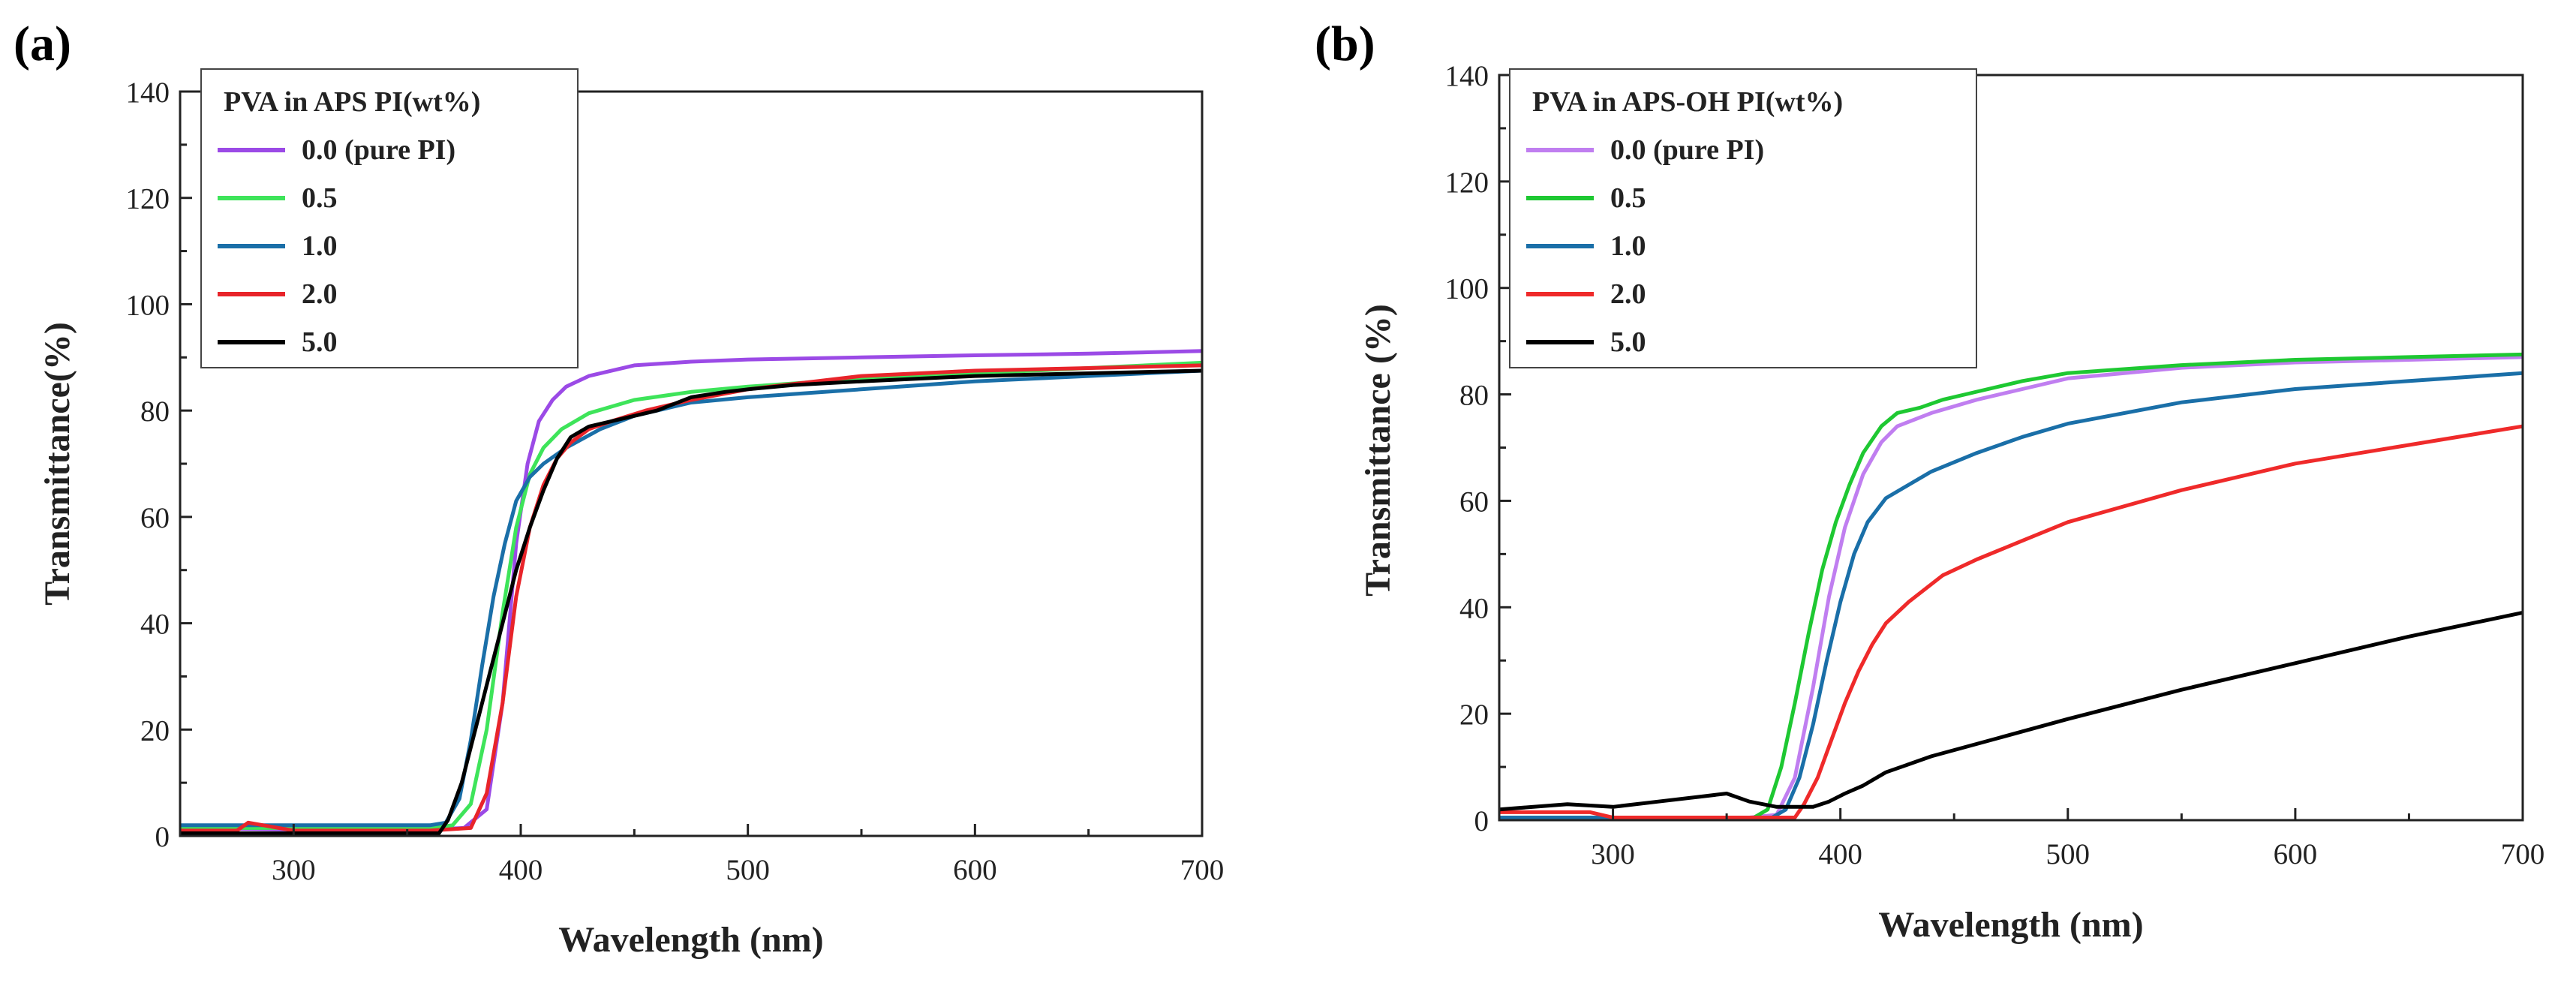  I want to click on legend-title: PVA in APS PI(wt%), so click(352, 102).